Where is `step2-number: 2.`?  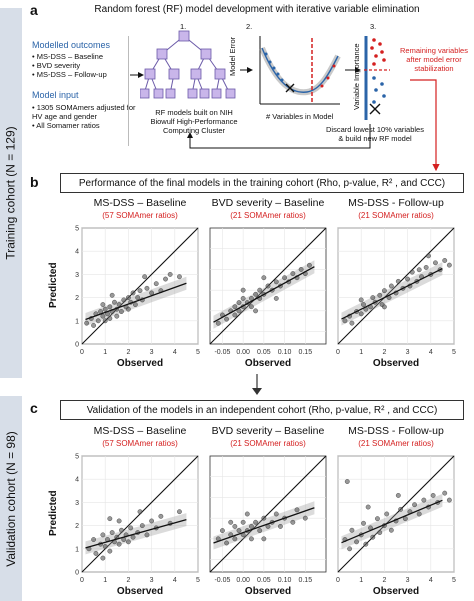
step2-number: 2. is located at coordinates (249, 26).